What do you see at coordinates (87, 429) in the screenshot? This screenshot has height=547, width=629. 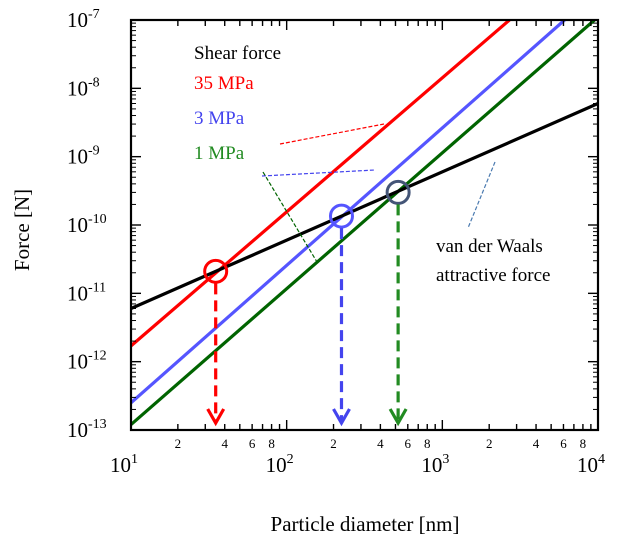 I see `y-tick-label-0: 10⁻¹³` at bounding box center [87, 429].